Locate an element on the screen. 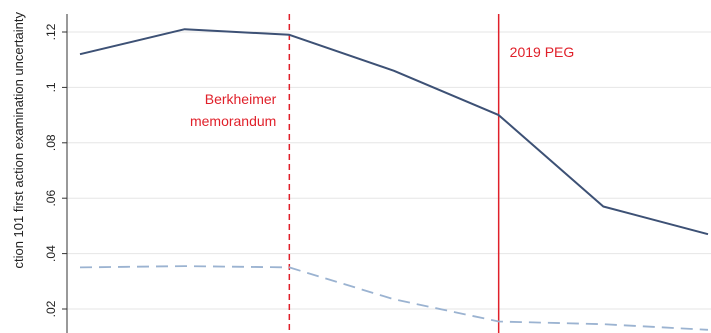 The width and height of the screenshot is (711, 333). y-axis-ticks: .02 .04 .06 .08 .1 .12 is located at coordinates (55, 170).